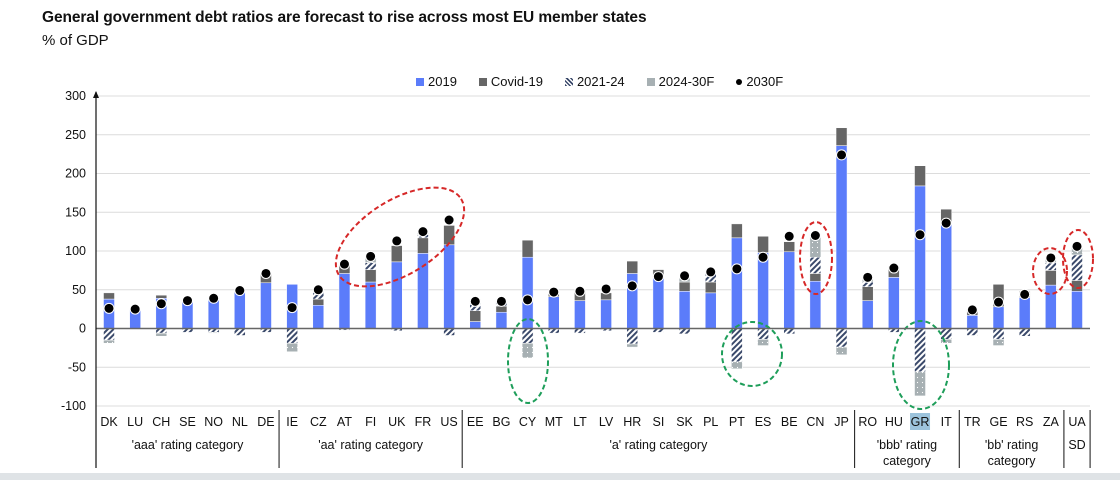  Describe the element at coordinates (907, 445) in the screenshot. I see `group-label: 'bbb' rating` at that location.